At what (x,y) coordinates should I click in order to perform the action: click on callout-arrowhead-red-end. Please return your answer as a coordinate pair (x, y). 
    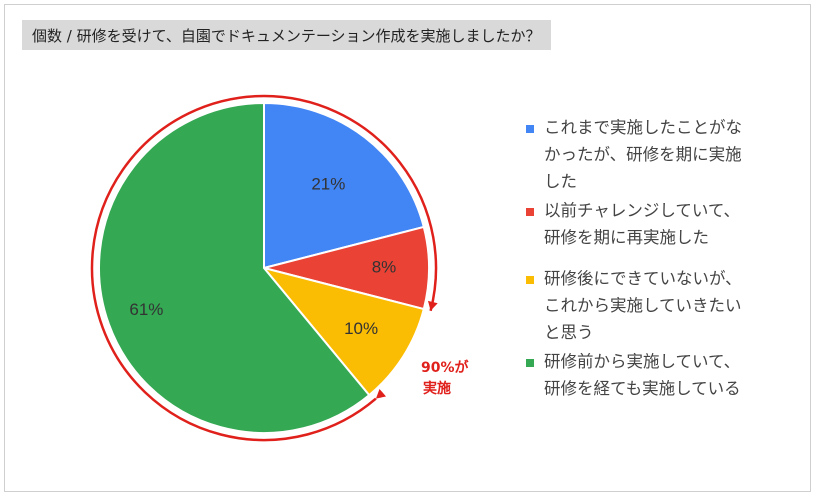
    Looking at the image, I should click on (432, 305).